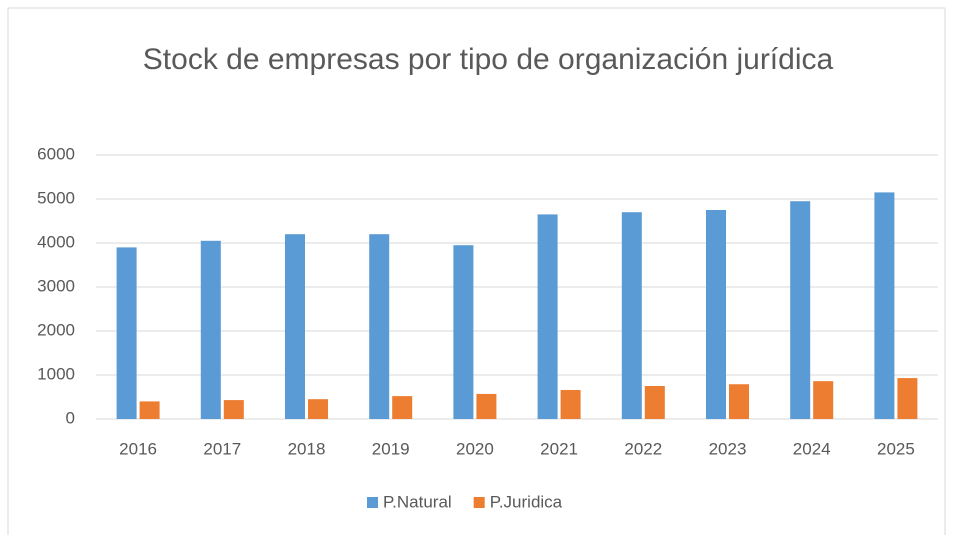 The width and height of the screenshot is (953, 535). I want to click on x-tick-label: 2020, so click(475, 448).